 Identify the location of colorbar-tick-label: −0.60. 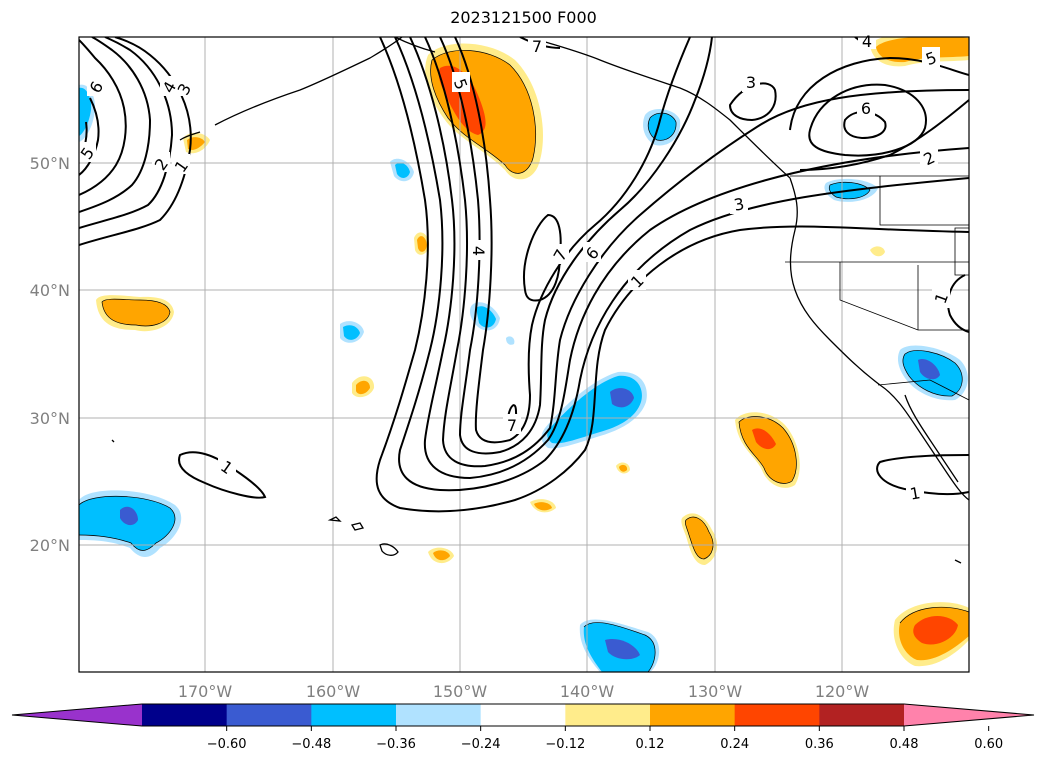
(227, 744).